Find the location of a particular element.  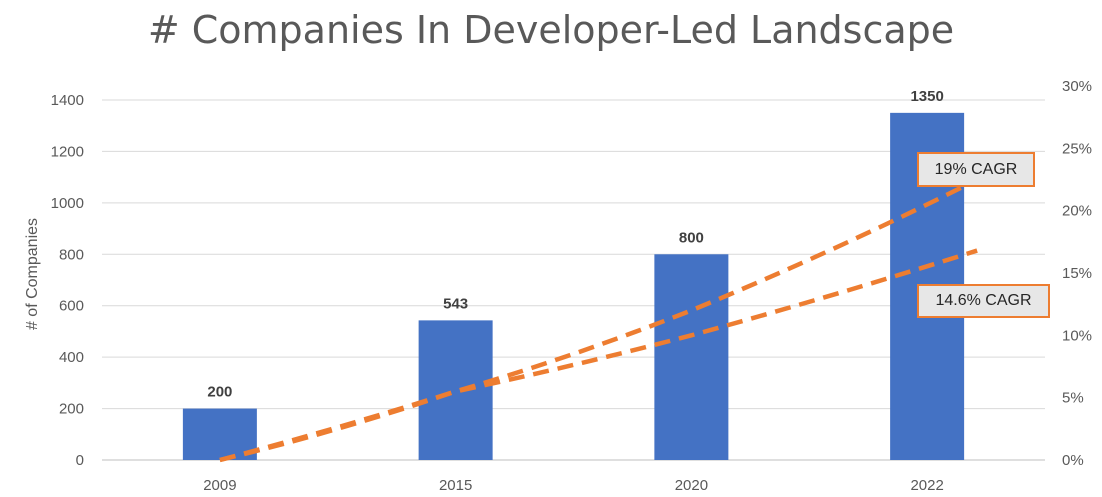

data-label: 200 is located at coordinates (219, 392).